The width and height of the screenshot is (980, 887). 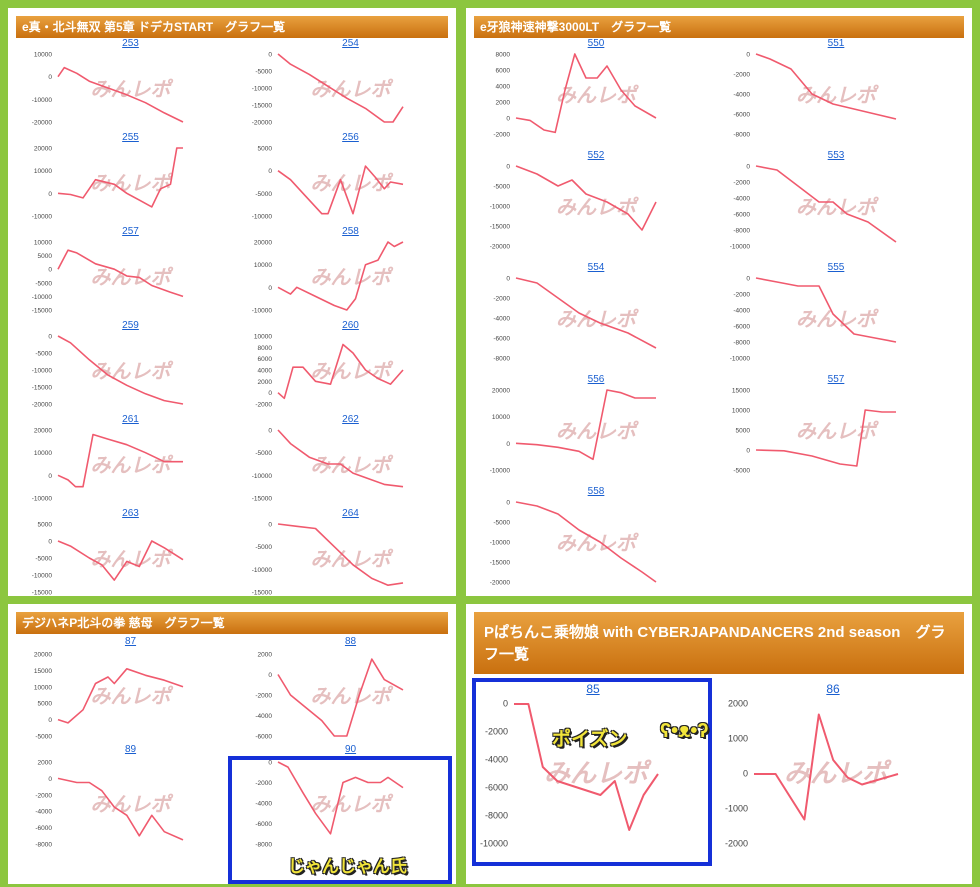 What do you see at coordinates (109, 804) in the screenshot?
I see `line-chart-89: 2000 0 -2000 -4000 -6000 -8000 みんレポ` at bounding box center [109, 804].